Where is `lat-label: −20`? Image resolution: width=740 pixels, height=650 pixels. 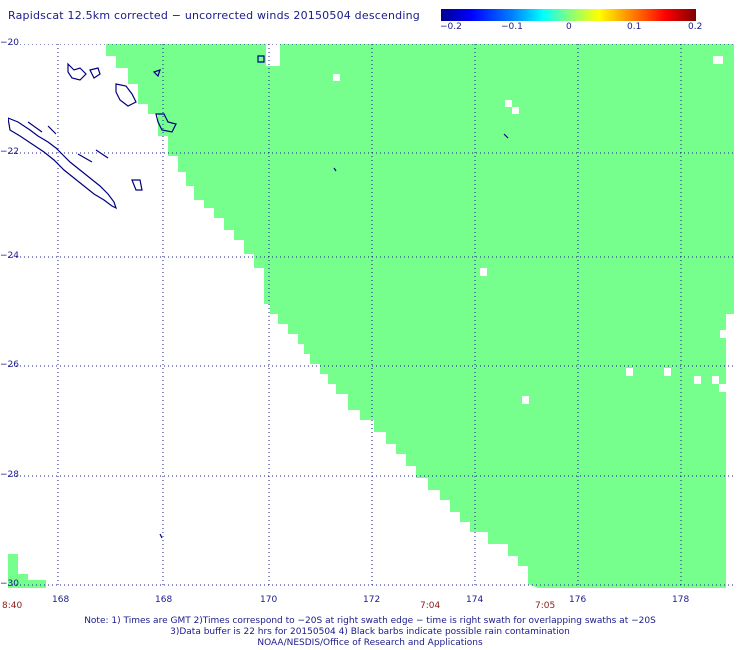
lat-label: −20 is located at coordinates (9, 43).